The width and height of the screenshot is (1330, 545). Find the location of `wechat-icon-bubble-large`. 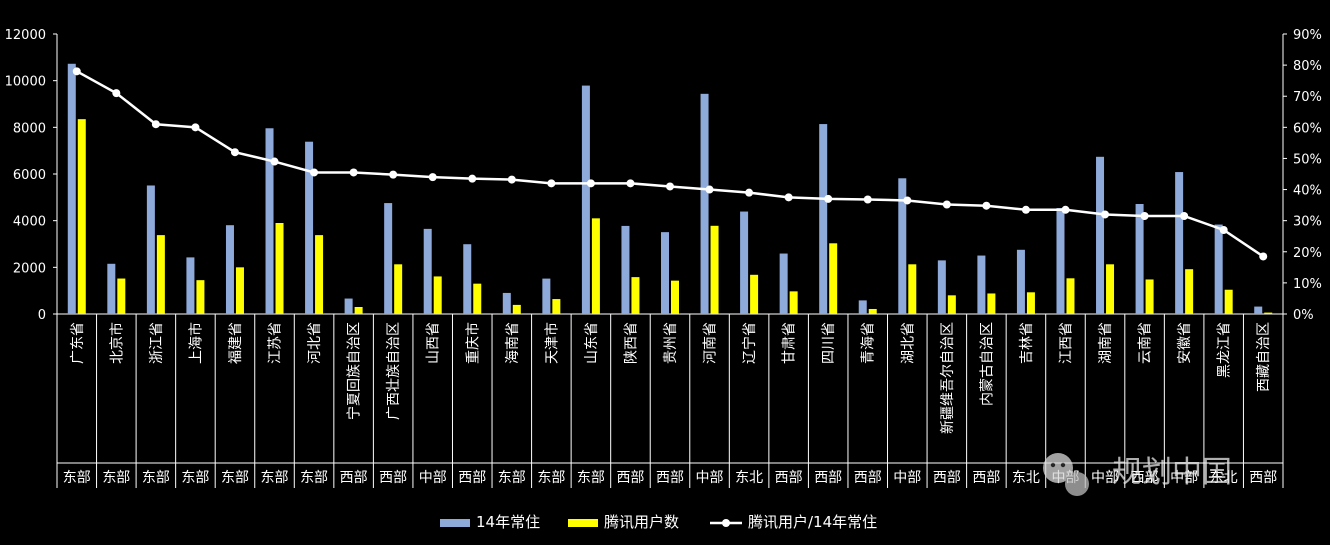

wechat-icon-bubble-large is located at coordinates (1058, 468).